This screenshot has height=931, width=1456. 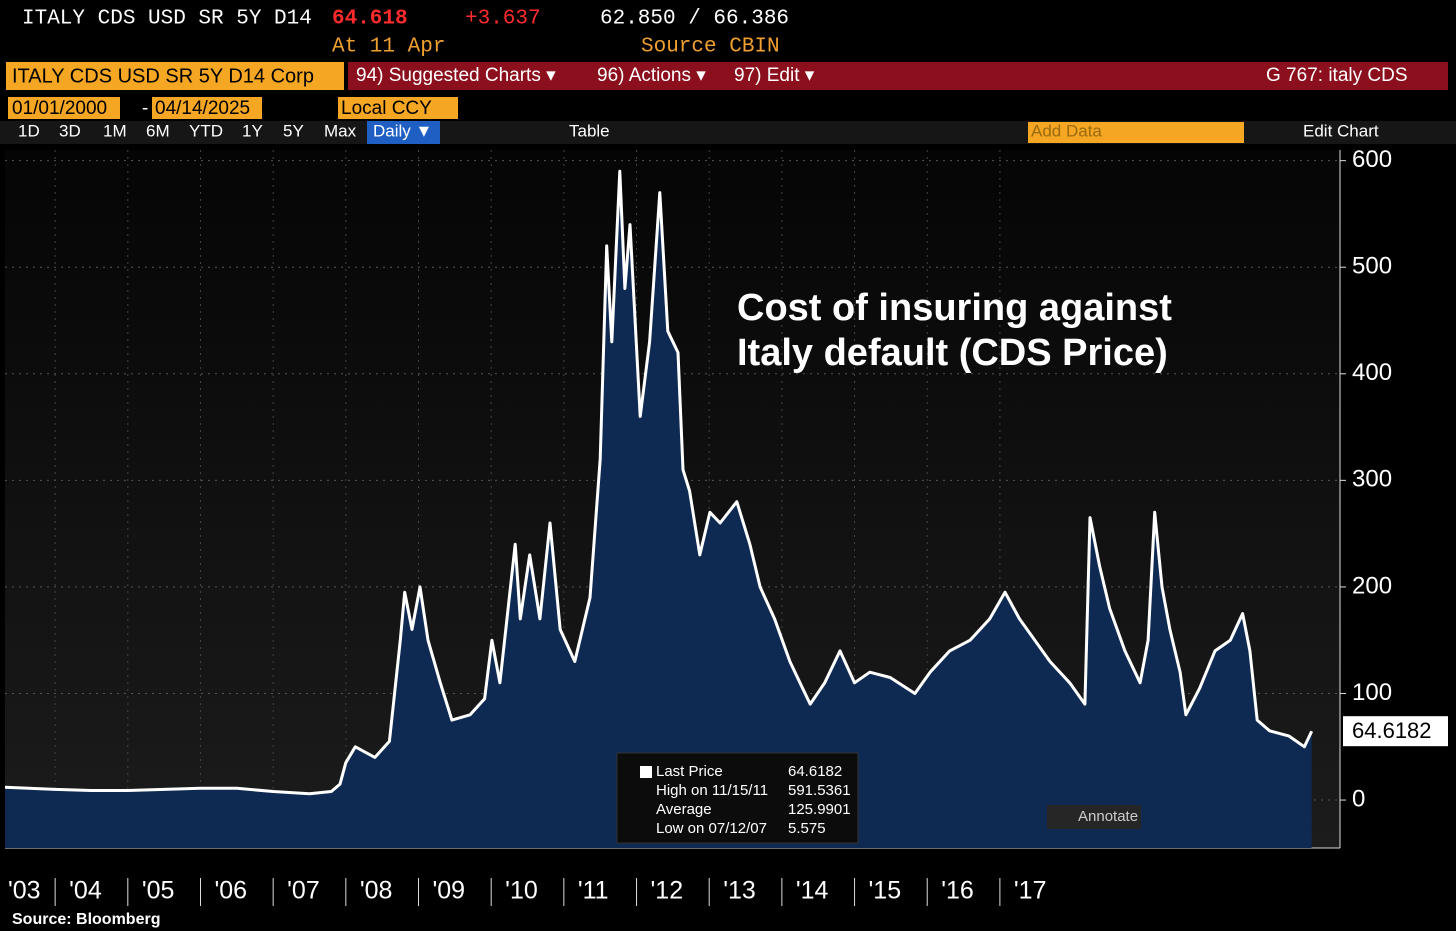 I want to click on frequency-box, so click(x=403, y=132).